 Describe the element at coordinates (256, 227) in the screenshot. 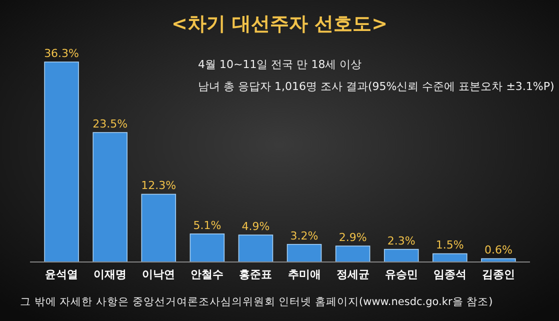

I see `data-label: 4.9%` at that location.